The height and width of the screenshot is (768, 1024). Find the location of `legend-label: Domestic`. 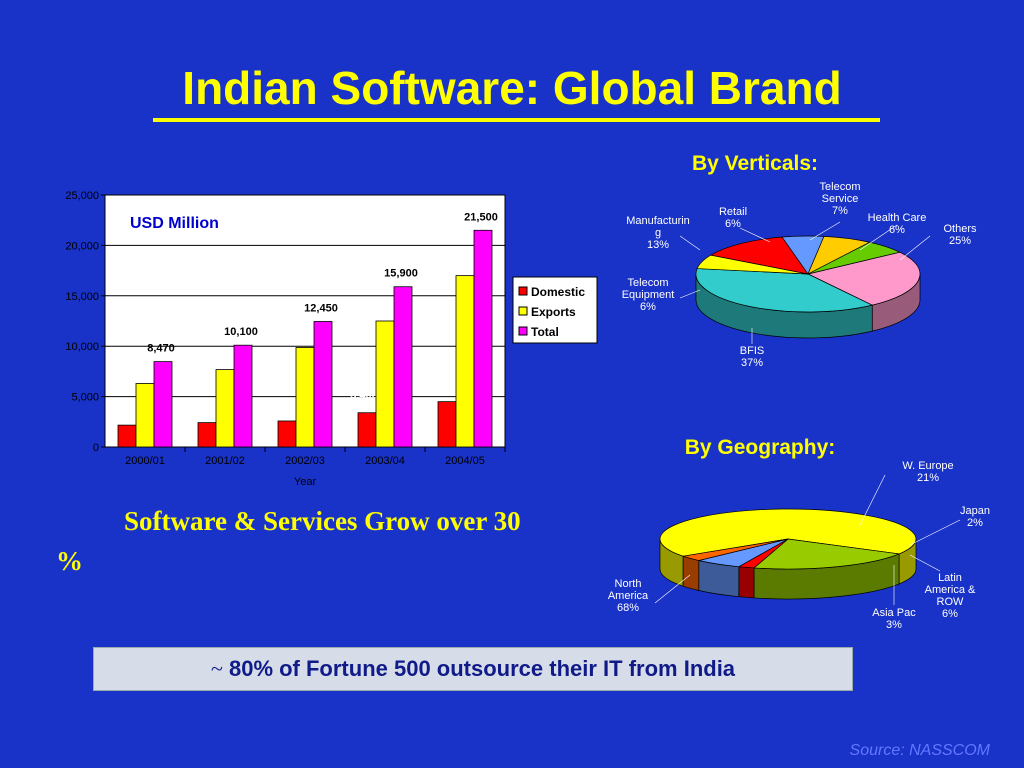

legend-label: Domestic is located at coordinates (558, 292).